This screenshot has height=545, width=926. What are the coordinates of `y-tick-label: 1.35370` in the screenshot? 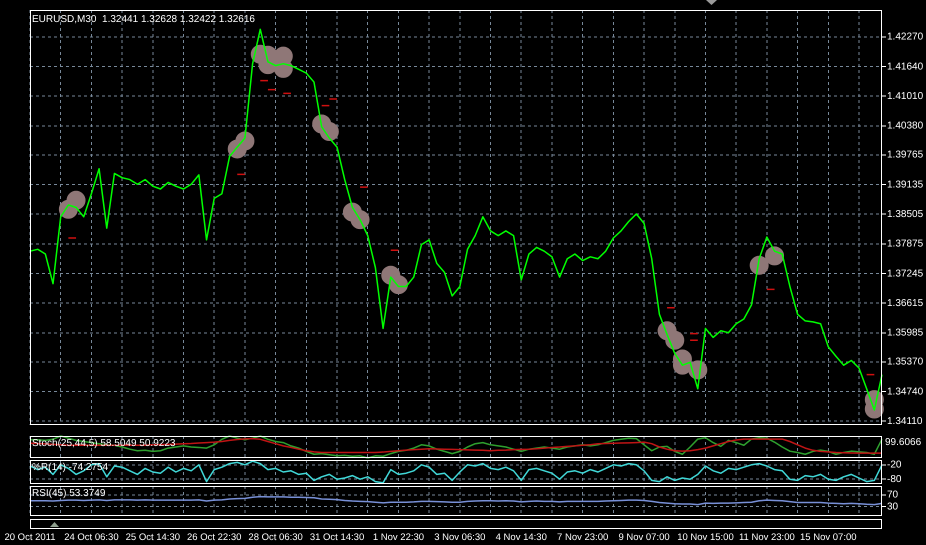 It's located at (905, 362).